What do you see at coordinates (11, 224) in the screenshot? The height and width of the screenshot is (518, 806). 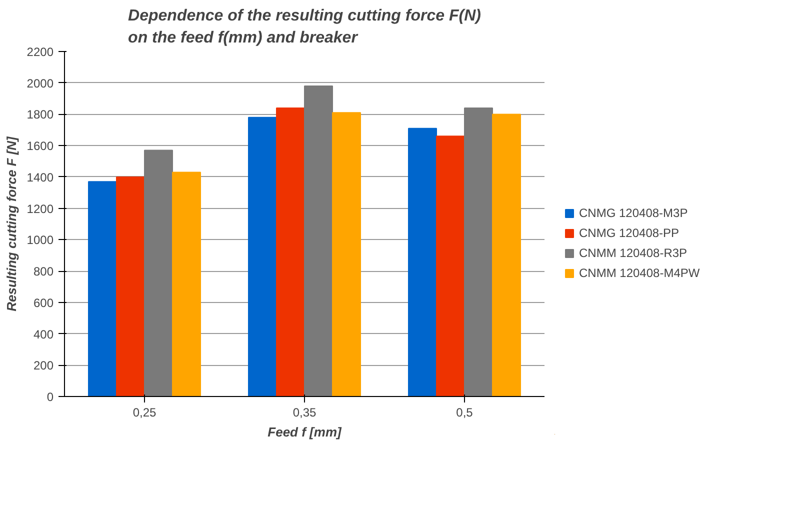 I see `y-axis-title: Resulting cutting force F [N]` at bounding box center [11, 224].